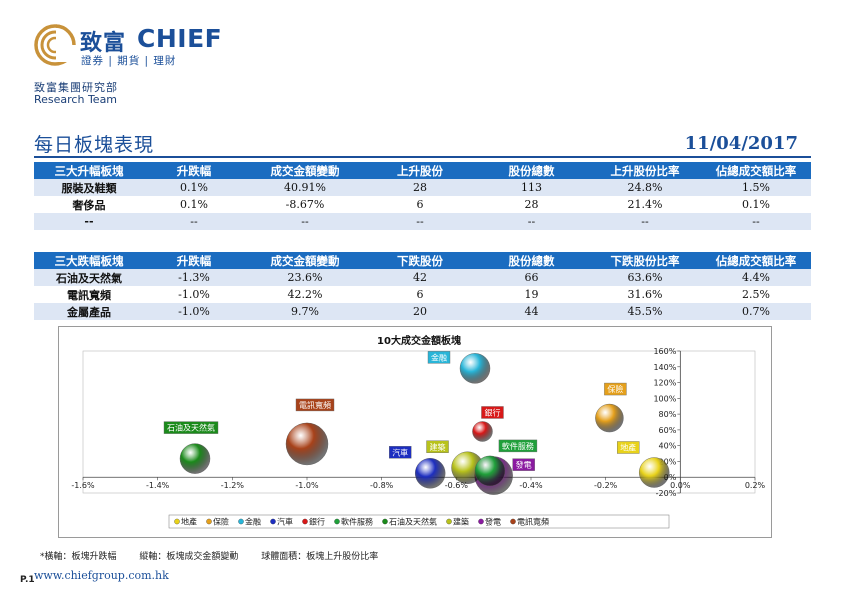  Describe the element at coordinates (305, 311) in the screenshot. I see `table-cell: 9.7%` at that location.